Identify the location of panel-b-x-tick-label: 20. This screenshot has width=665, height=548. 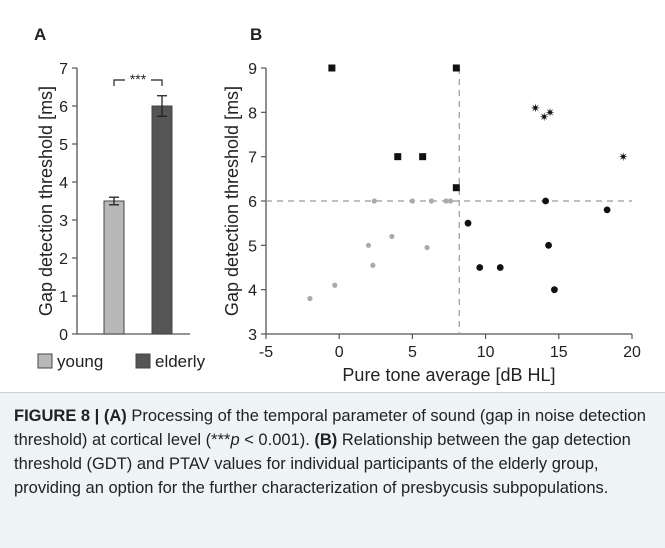
(632, 352).